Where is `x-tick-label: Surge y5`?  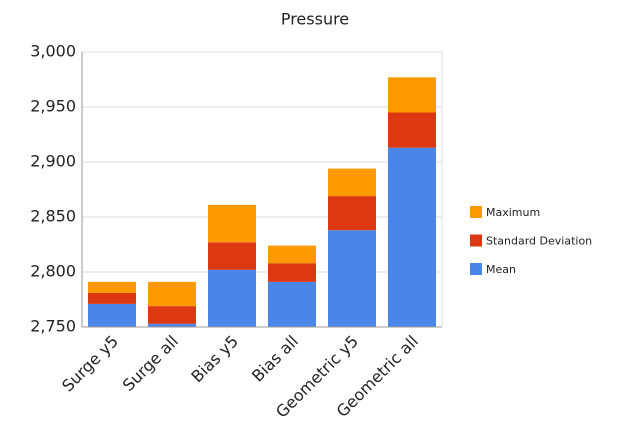 x-tick-label: Surge y5 is located at coordinates (90, 364).